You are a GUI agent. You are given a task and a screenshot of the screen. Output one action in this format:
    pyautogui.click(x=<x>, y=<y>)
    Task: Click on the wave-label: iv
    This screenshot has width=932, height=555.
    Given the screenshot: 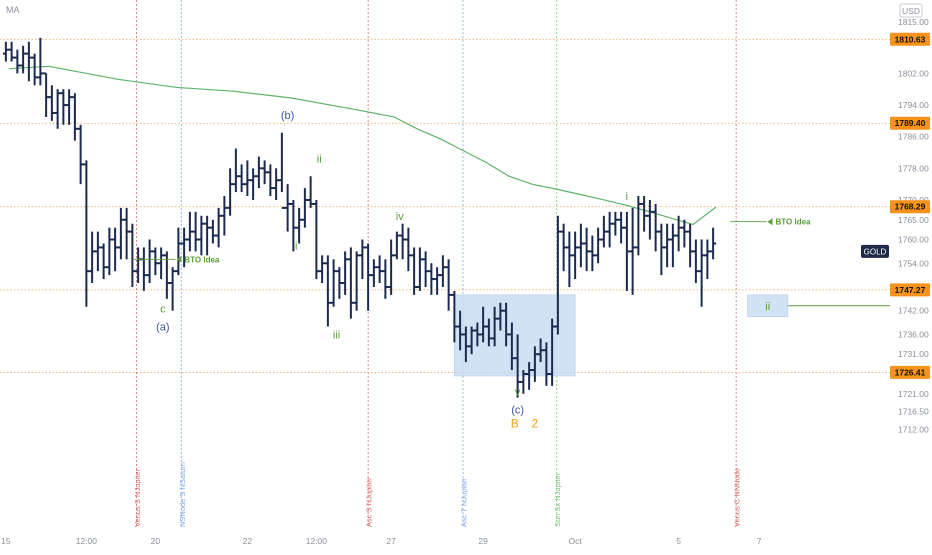 What is the action you would take?
    pyautogui.click(x=400, y=217)
    